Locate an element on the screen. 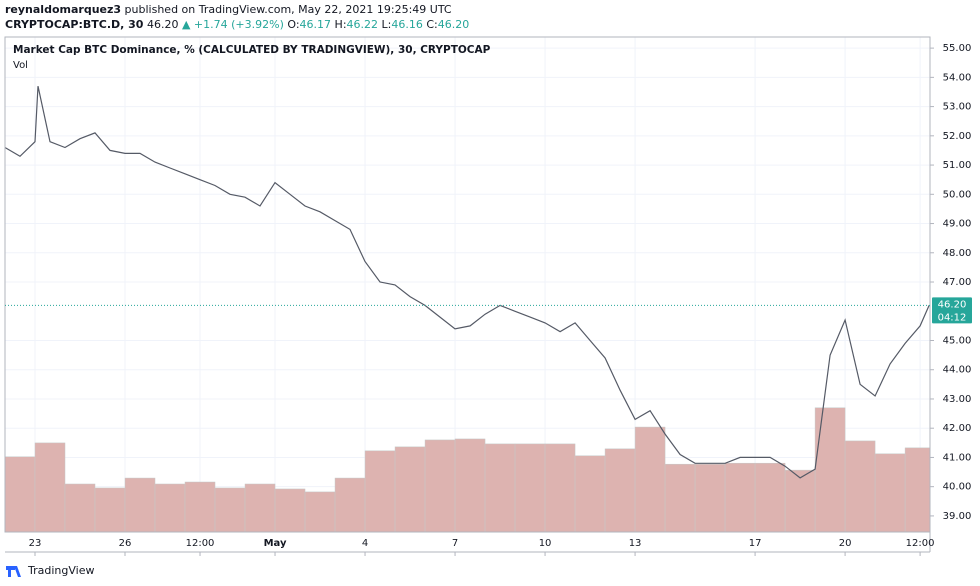 This screenshot has width=980, height=586. y-tick-label: 43.00 is located at coordinates (957, 399).